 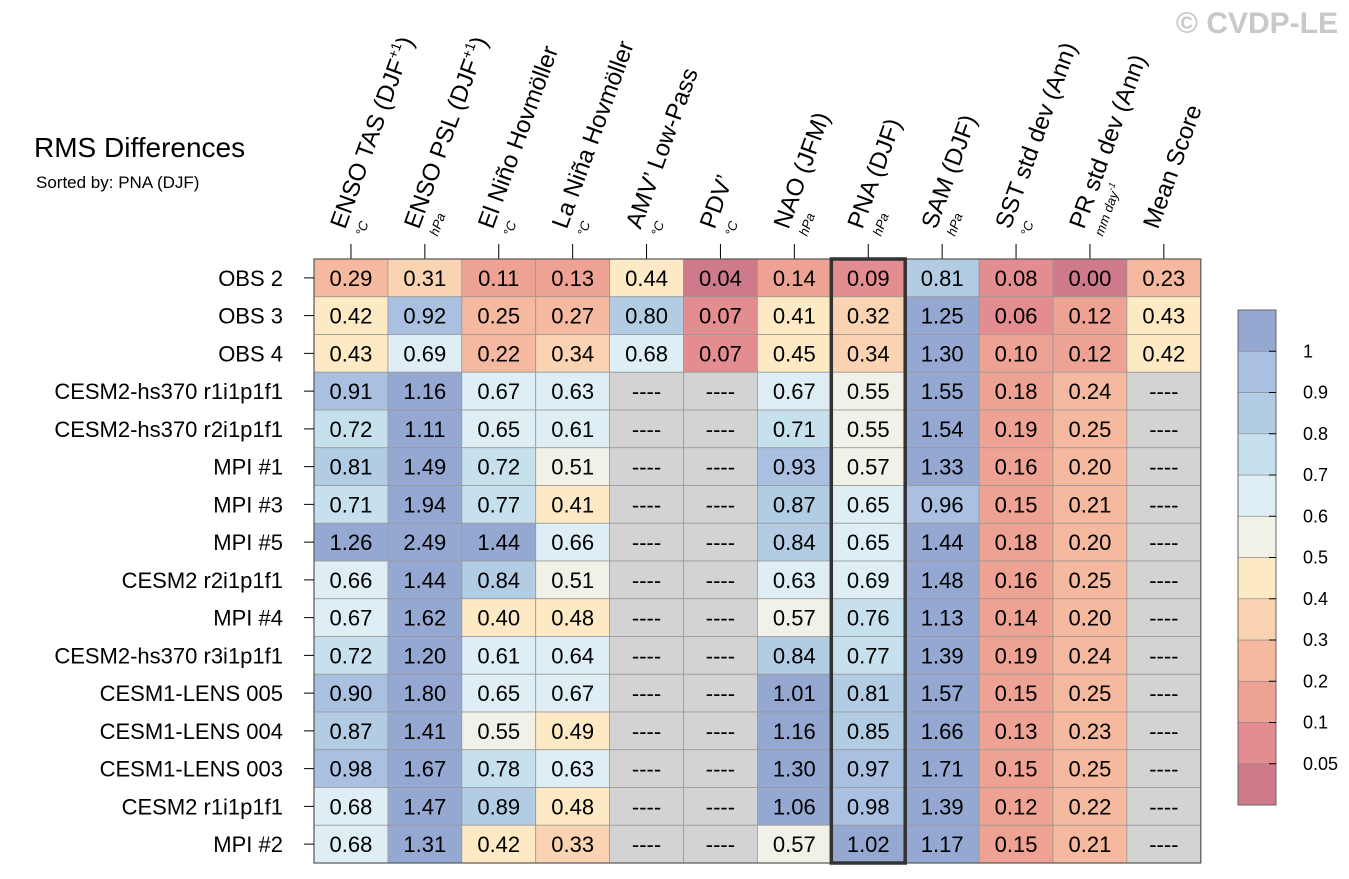 What do you see at coordinates (1036, 135) in the screenshot?
I see `column-name: SST std dev (Ann)` at bounding box center [1036, 135].